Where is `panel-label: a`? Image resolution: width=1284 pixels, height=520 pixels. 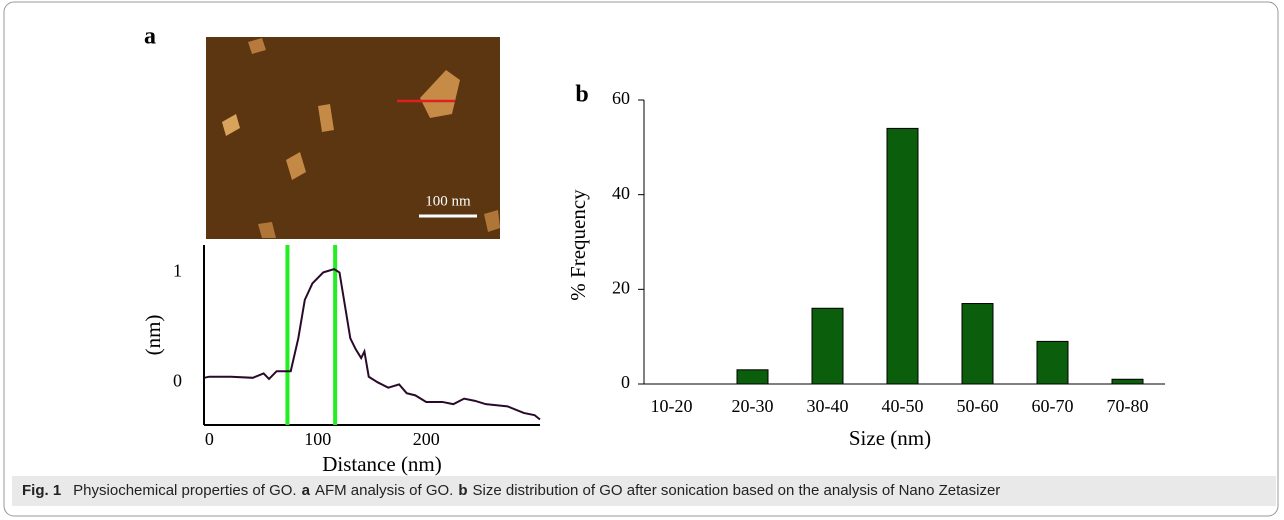
panel-label: a is located at coordinates (150, 37).